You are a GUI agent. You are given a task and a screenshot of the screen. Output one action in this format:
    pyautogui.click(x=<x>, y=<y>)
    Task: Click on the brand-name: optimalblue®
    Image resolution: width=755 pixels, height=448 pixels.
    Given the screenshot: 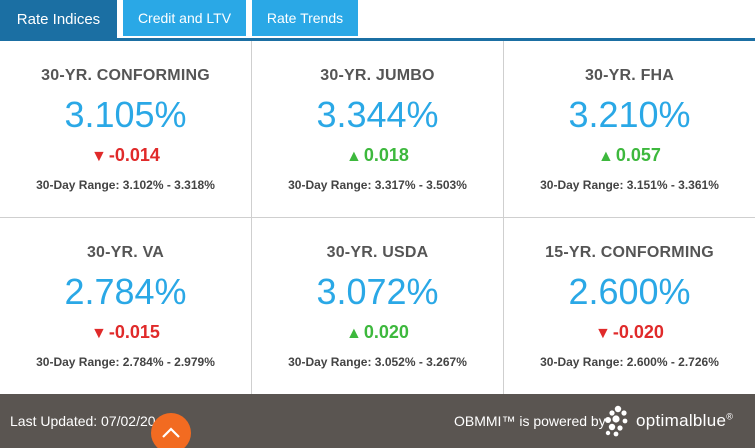 What is the action you would take?
    pyautogui.click(x=684, y=421)
    